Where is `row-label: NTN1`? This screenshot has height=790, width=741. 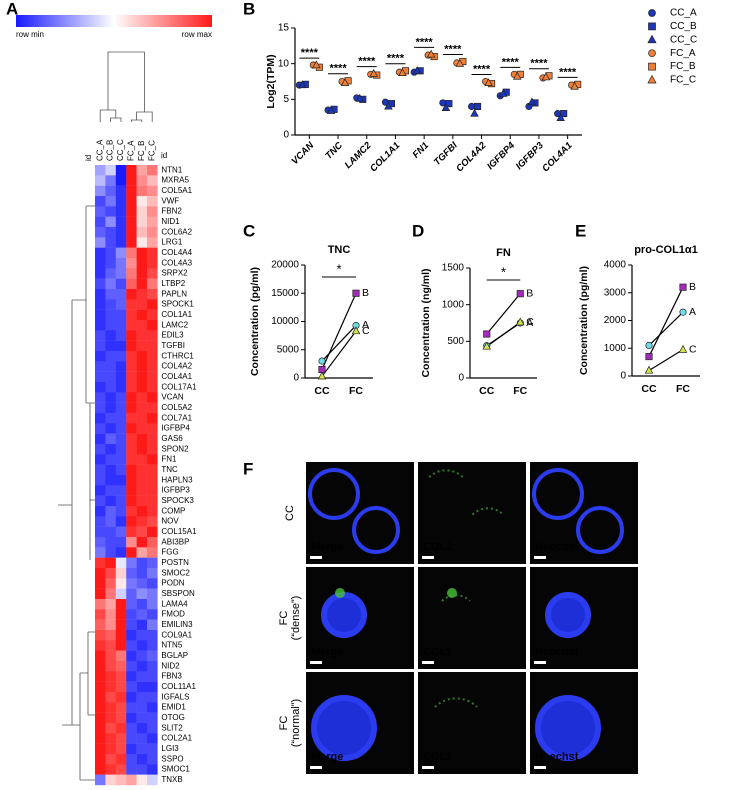 row-label: NTN1 is located at coordinates (171, 169).